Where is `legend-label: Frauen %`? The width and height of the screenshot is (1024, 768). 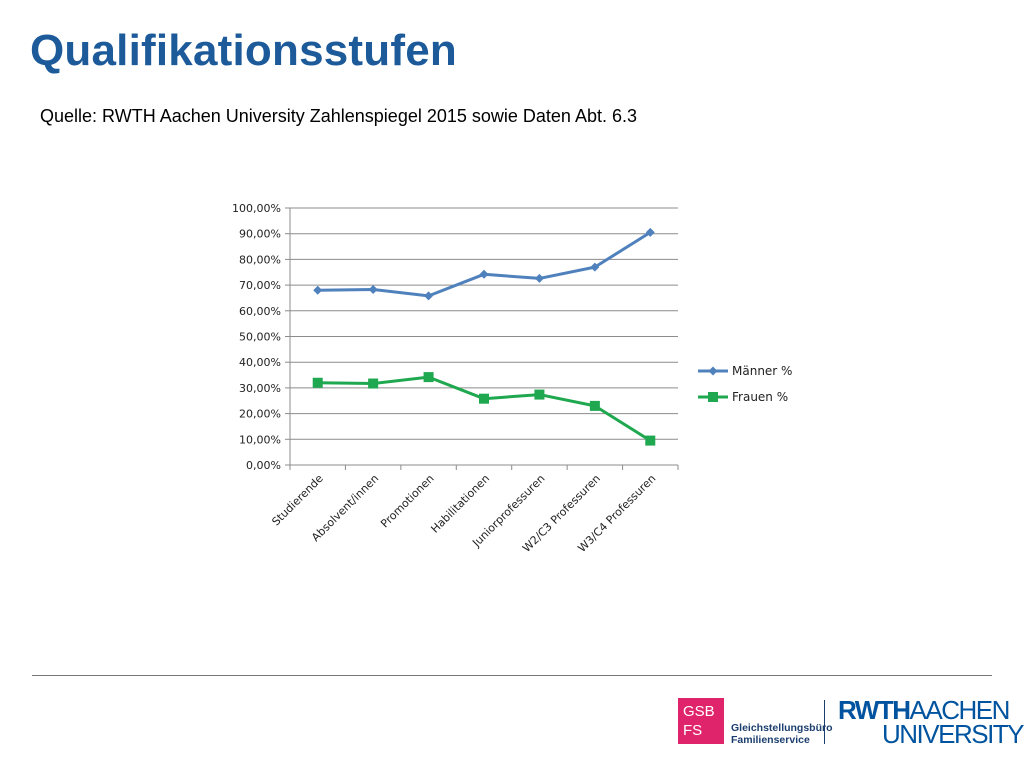
legend-label: Frauen % is located at coordinates (760, 397).